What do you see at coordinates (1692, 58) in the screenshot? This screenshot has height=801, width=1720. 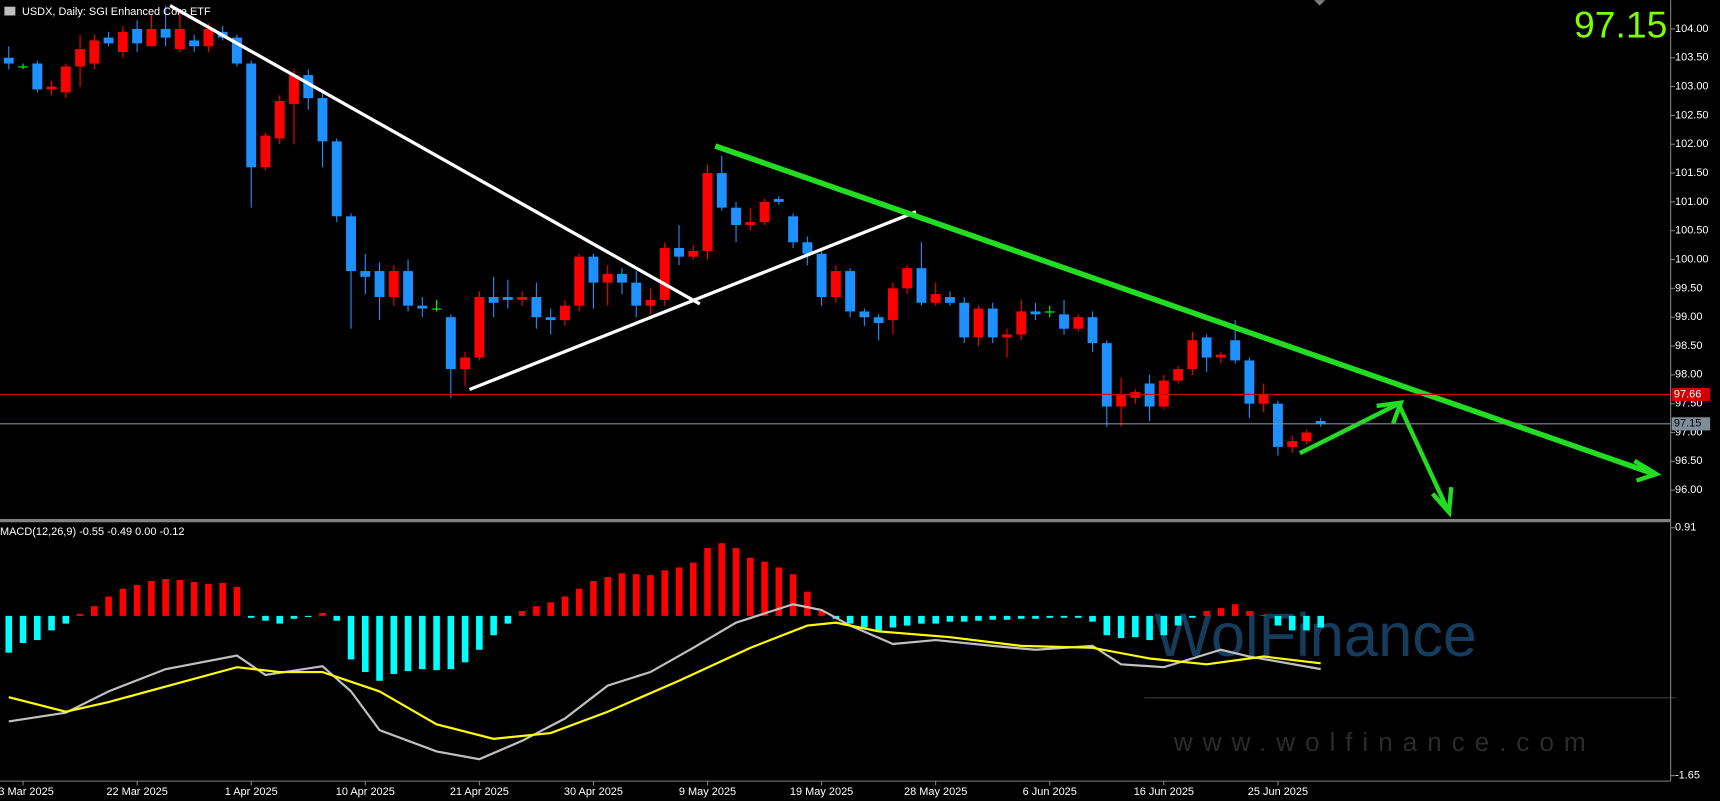 I see `y-tick-label: 103.50` at bounding box center [1692, 58].